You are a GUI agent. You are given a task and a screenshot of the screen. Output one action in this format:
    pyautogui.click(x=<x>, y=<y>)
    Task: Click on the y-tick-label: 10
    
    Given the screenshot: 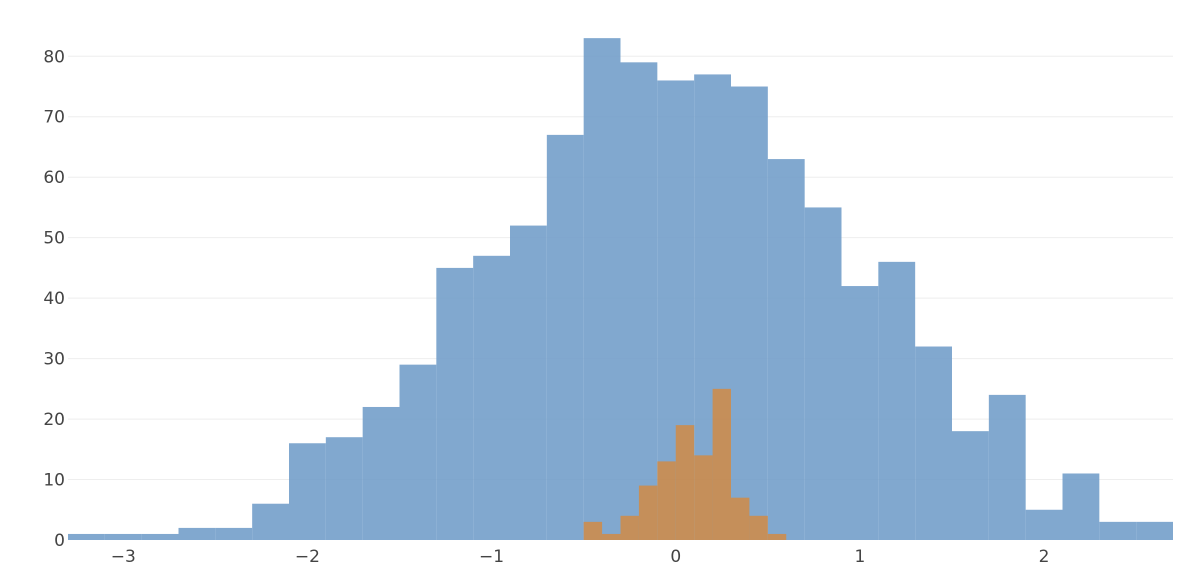 What is the action you would take?
    pyautogui.click(x=54, y=481)
    